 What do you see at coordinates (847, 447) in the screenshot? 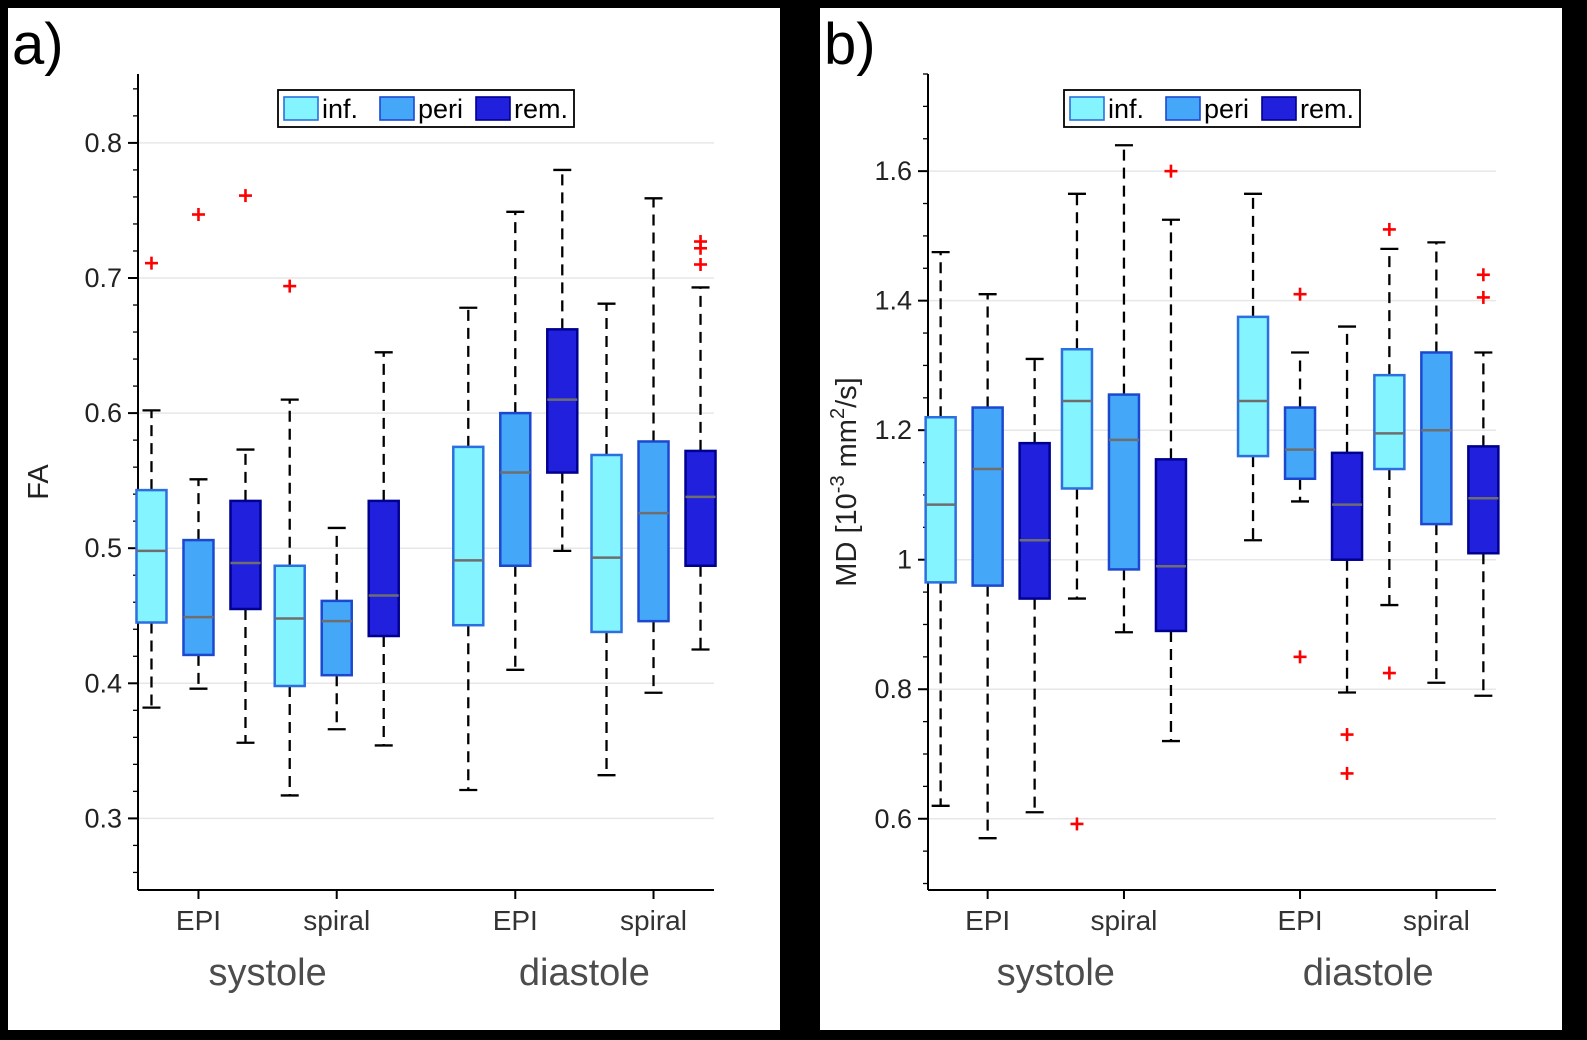
I see `y-label-text: mm` at bounding box center [847, 447].